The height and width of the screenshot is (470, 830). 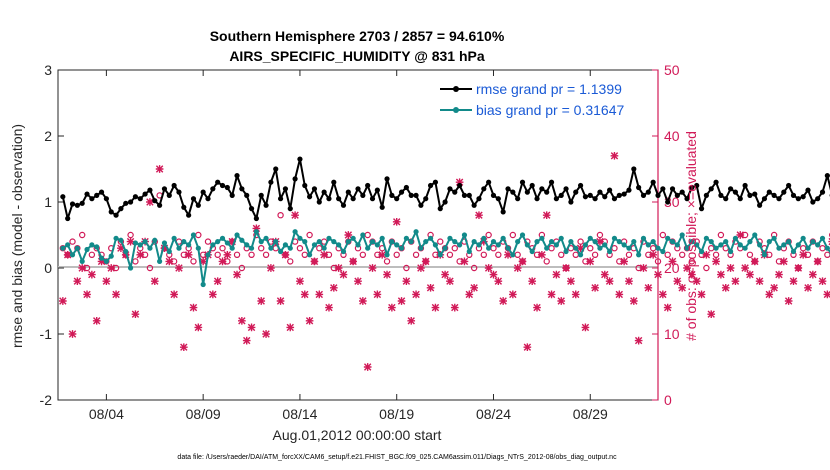 I want to click on chart-subtitle: AIRS_SPECIFIC_HUMIDITY @ 831 hPa, so click(x=357, y=56).